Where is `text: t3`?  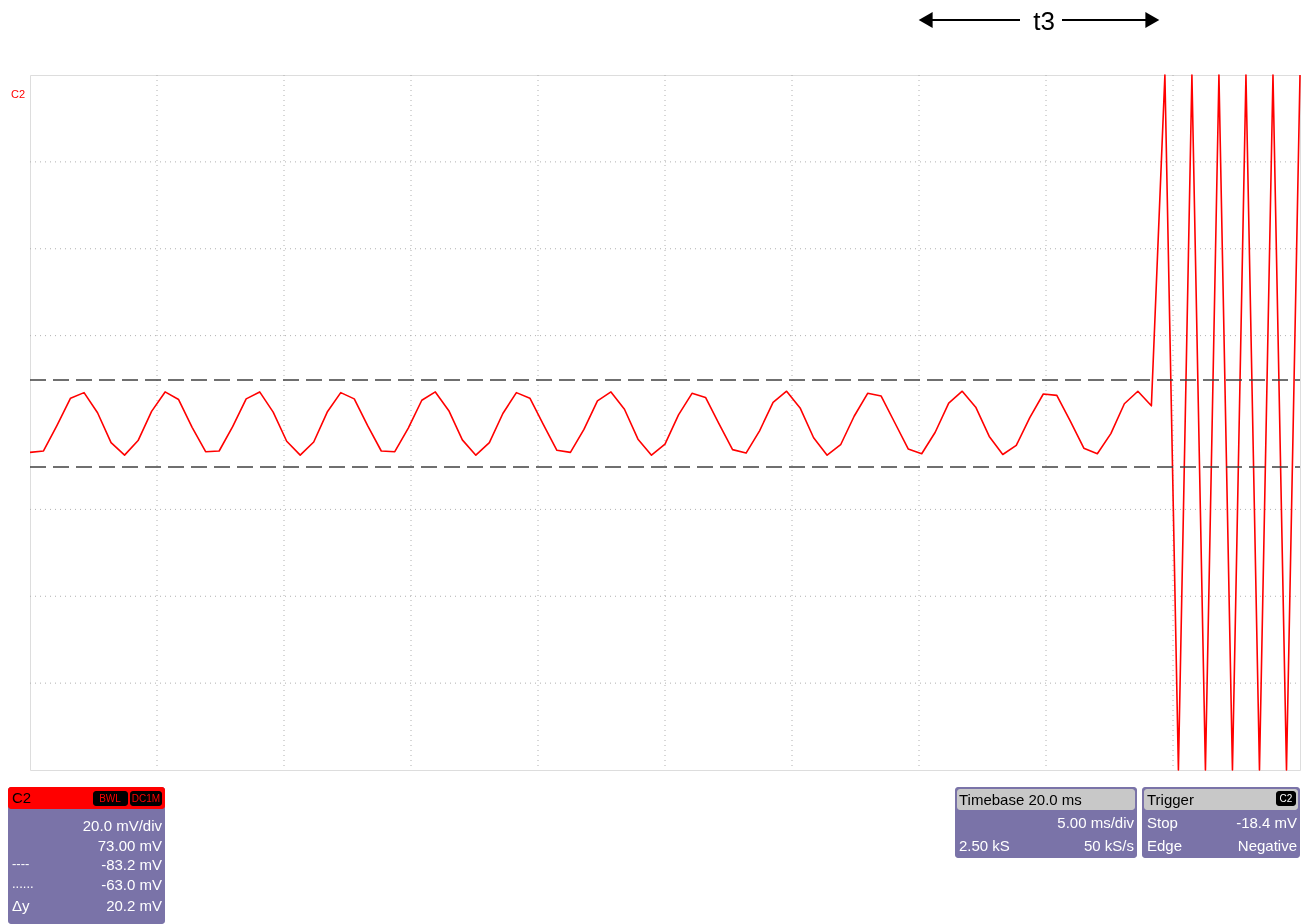 text: t3 is located at coordinates (1044, 21).